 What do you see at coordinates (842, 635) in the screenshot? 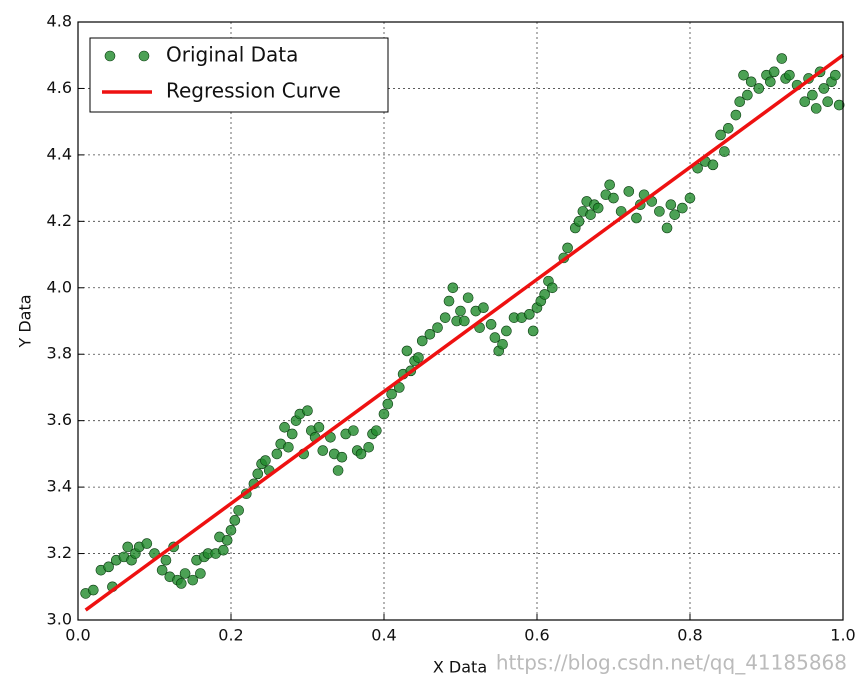
I see `x-tick-label: 1.0` at bounding box center [842, 635].